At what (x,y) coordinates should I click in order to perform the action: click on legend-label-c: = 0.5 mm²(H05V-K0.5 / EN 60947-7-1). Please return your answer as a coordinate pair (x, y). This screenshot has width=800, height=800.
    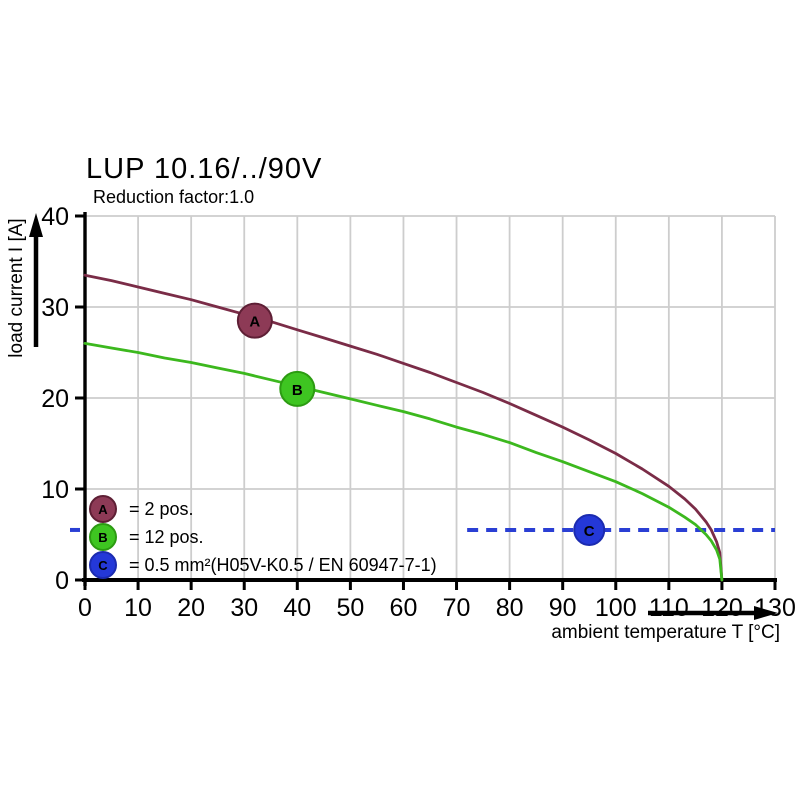
    Looking at the image, I should click on (283, 564).